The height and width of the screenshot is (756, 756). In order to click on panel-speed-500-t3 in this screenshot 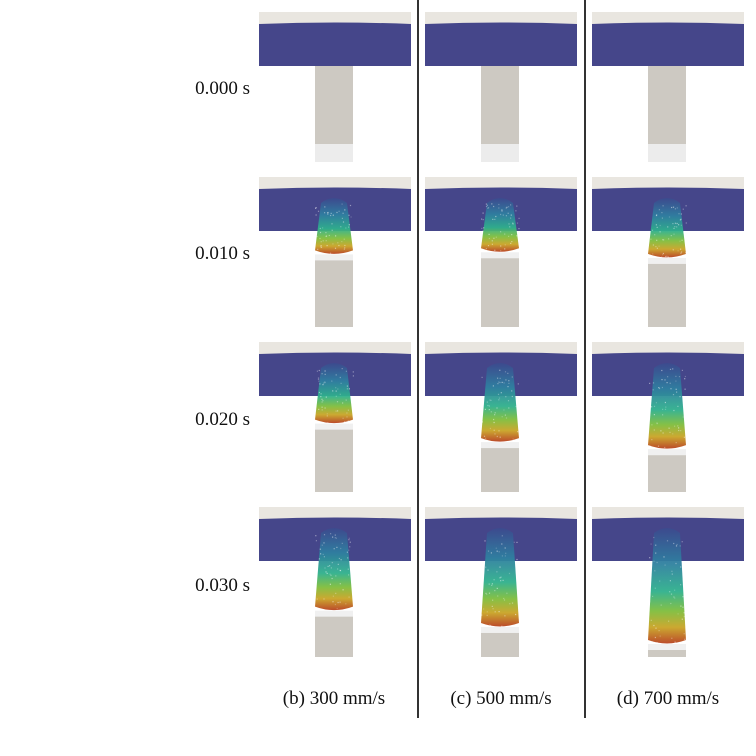, I will do `click(501, 584)`.